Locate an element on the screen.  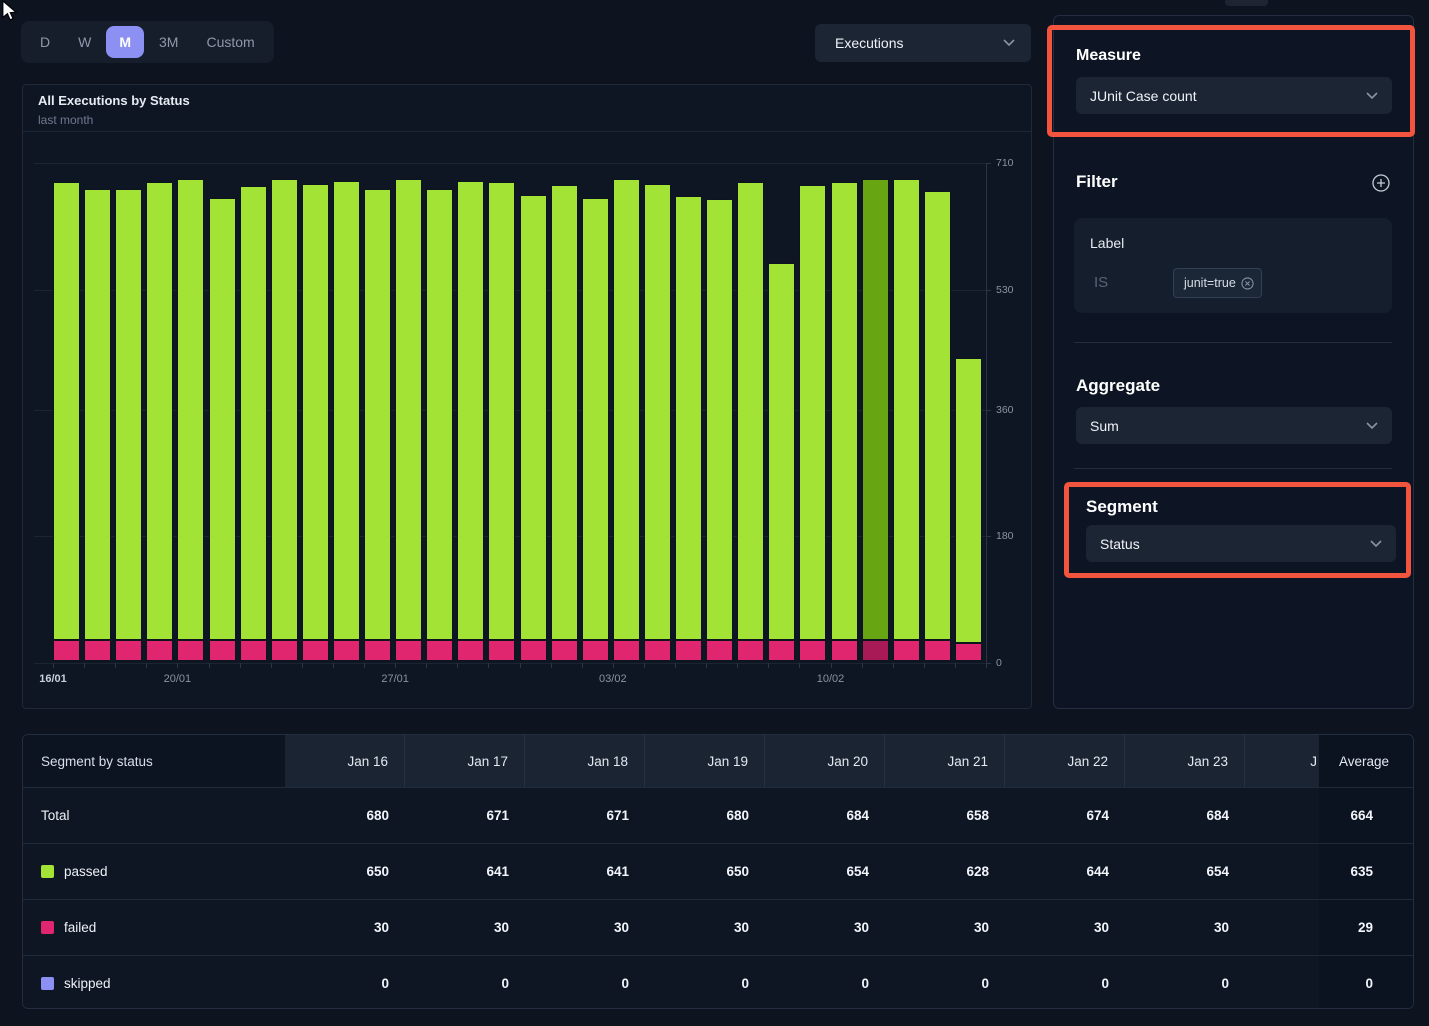
bar-01/02 is located at coordinates (564, 422).